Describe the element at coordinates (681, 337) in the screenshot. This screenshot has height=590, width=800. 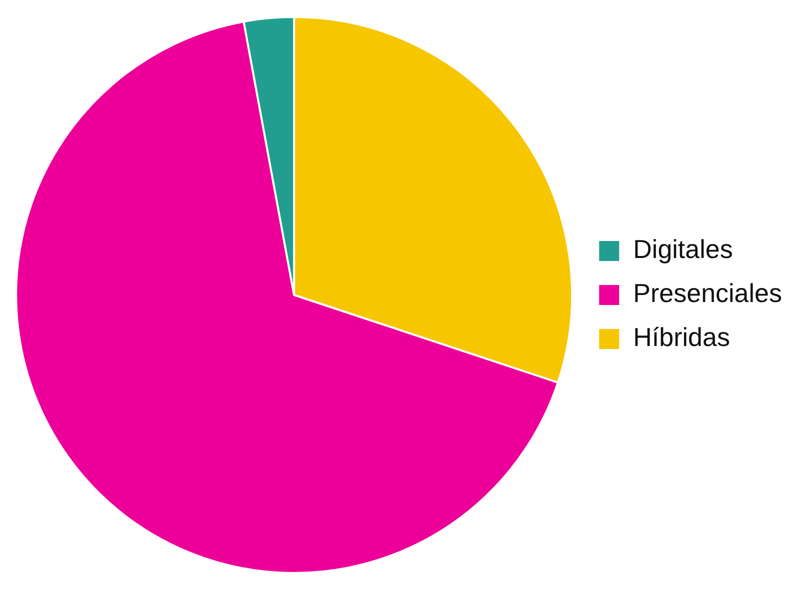
I see `legend-label: Híbridas` at that location.